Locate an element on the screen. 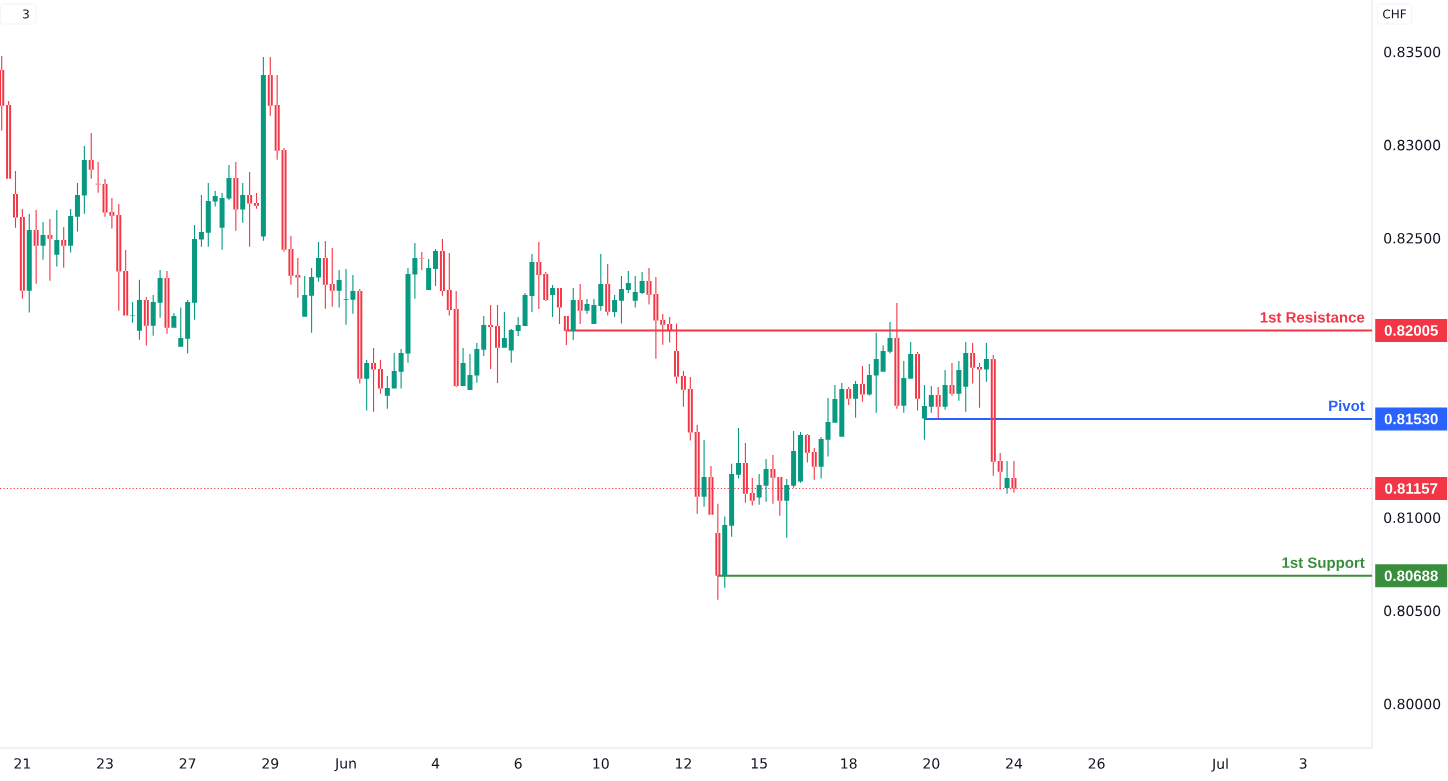 This screenshot has height=781, width=1448. series-label: 1st Resistance is located at coordinates (1312, 317).